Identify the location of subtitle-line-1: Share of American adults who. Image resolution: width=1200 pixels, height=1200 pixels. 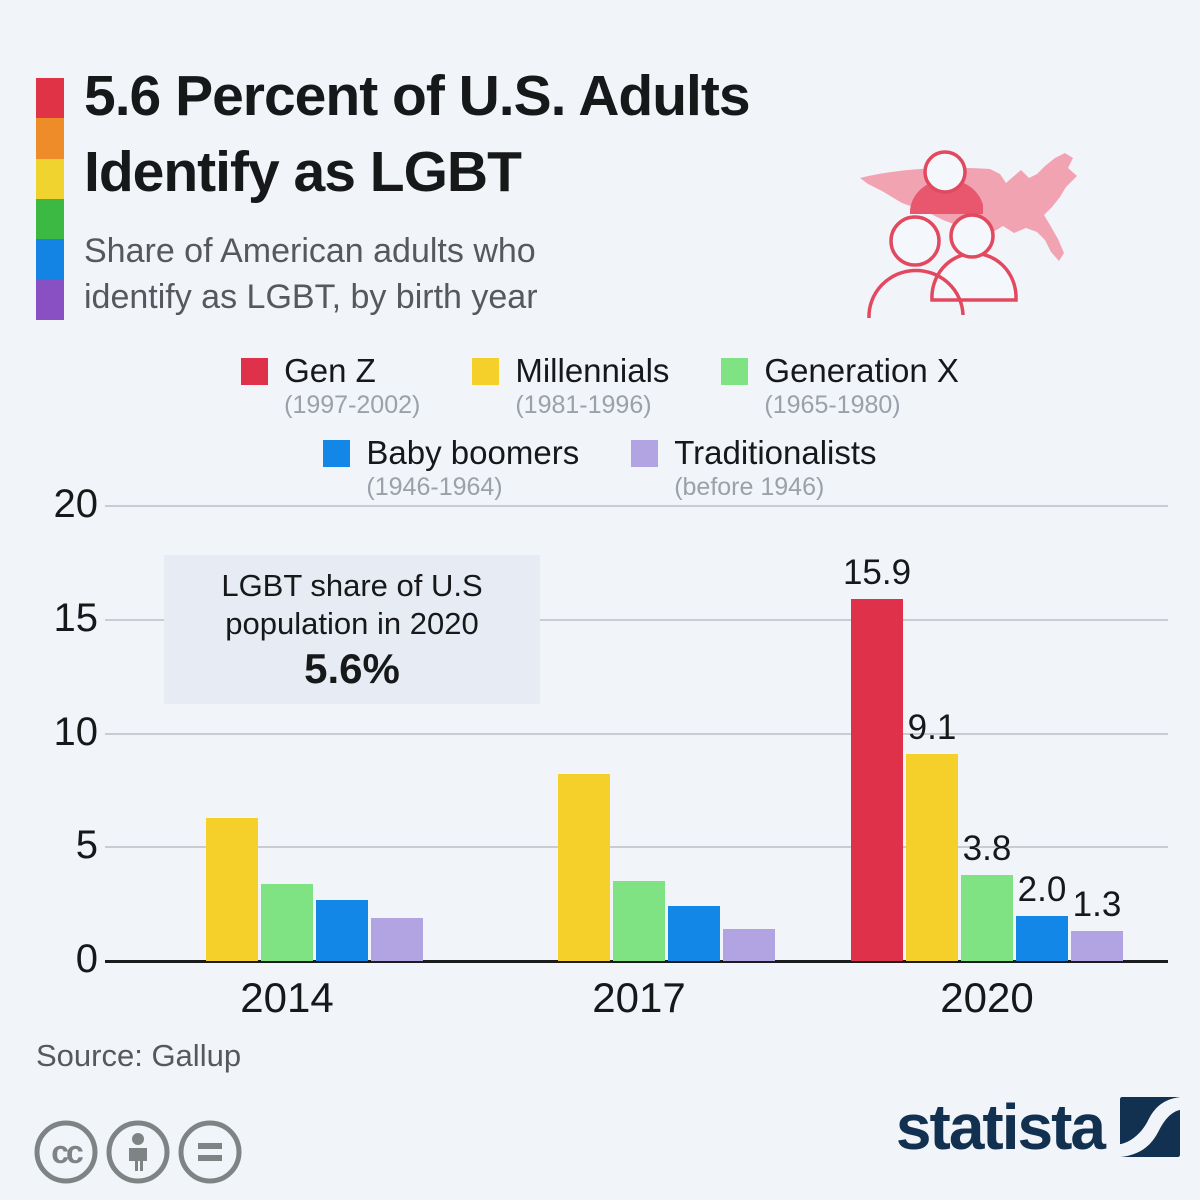
(310, 251).